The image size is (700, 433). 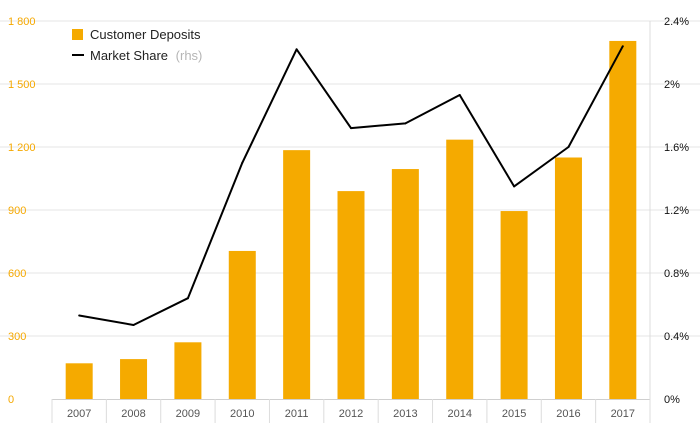 I want to click on right-y-tick-label: 1.6%, so click(x=676, y=148).